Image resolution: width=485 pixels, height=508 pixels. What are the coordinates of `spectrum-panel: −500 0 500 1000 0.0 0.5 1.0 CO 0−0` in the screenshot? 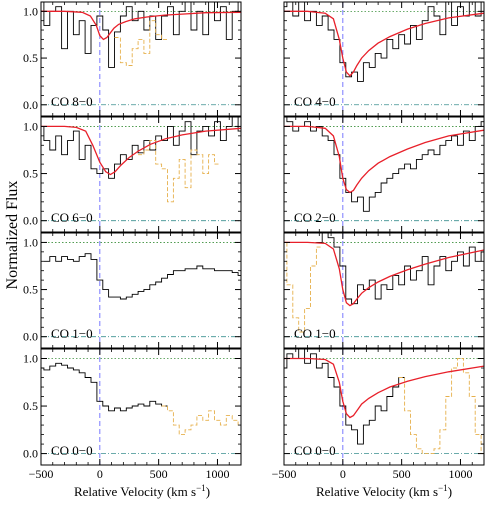 It's located at (132, 414).